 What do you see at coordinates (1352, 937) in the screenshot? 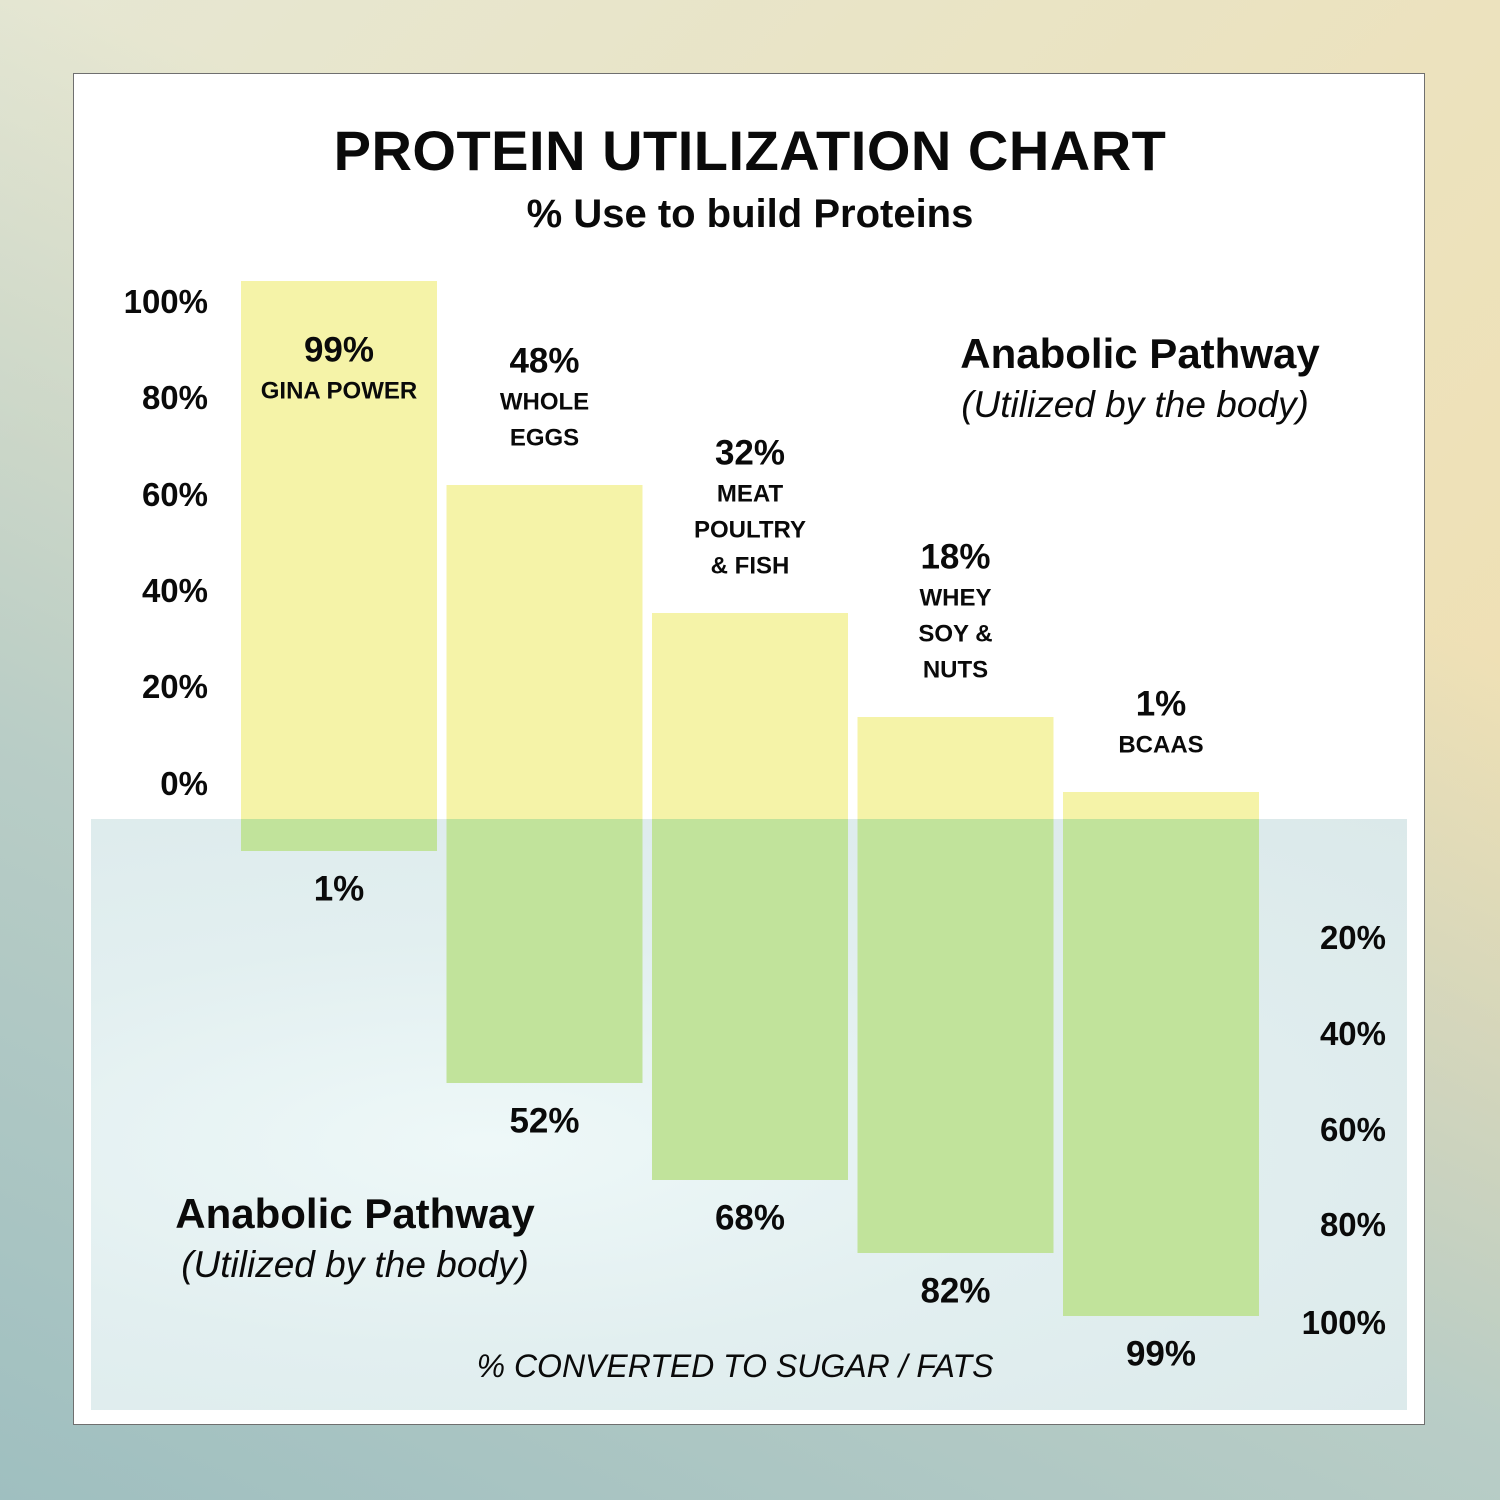
I see `lower-axis-tick: 20%` at bounding box center [1352, 937].